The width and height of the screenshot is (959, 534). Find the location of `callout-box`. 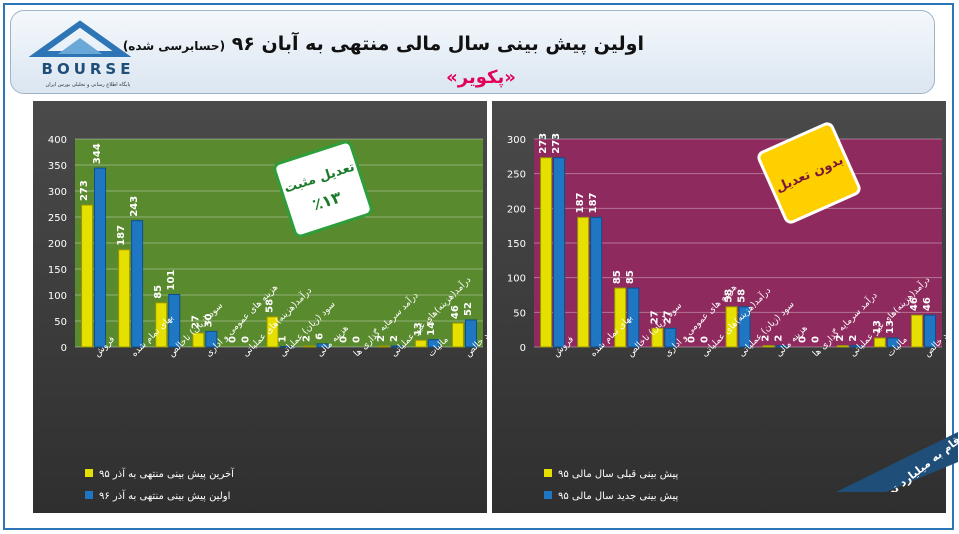

callout-box is located at coordinates (323, 189).